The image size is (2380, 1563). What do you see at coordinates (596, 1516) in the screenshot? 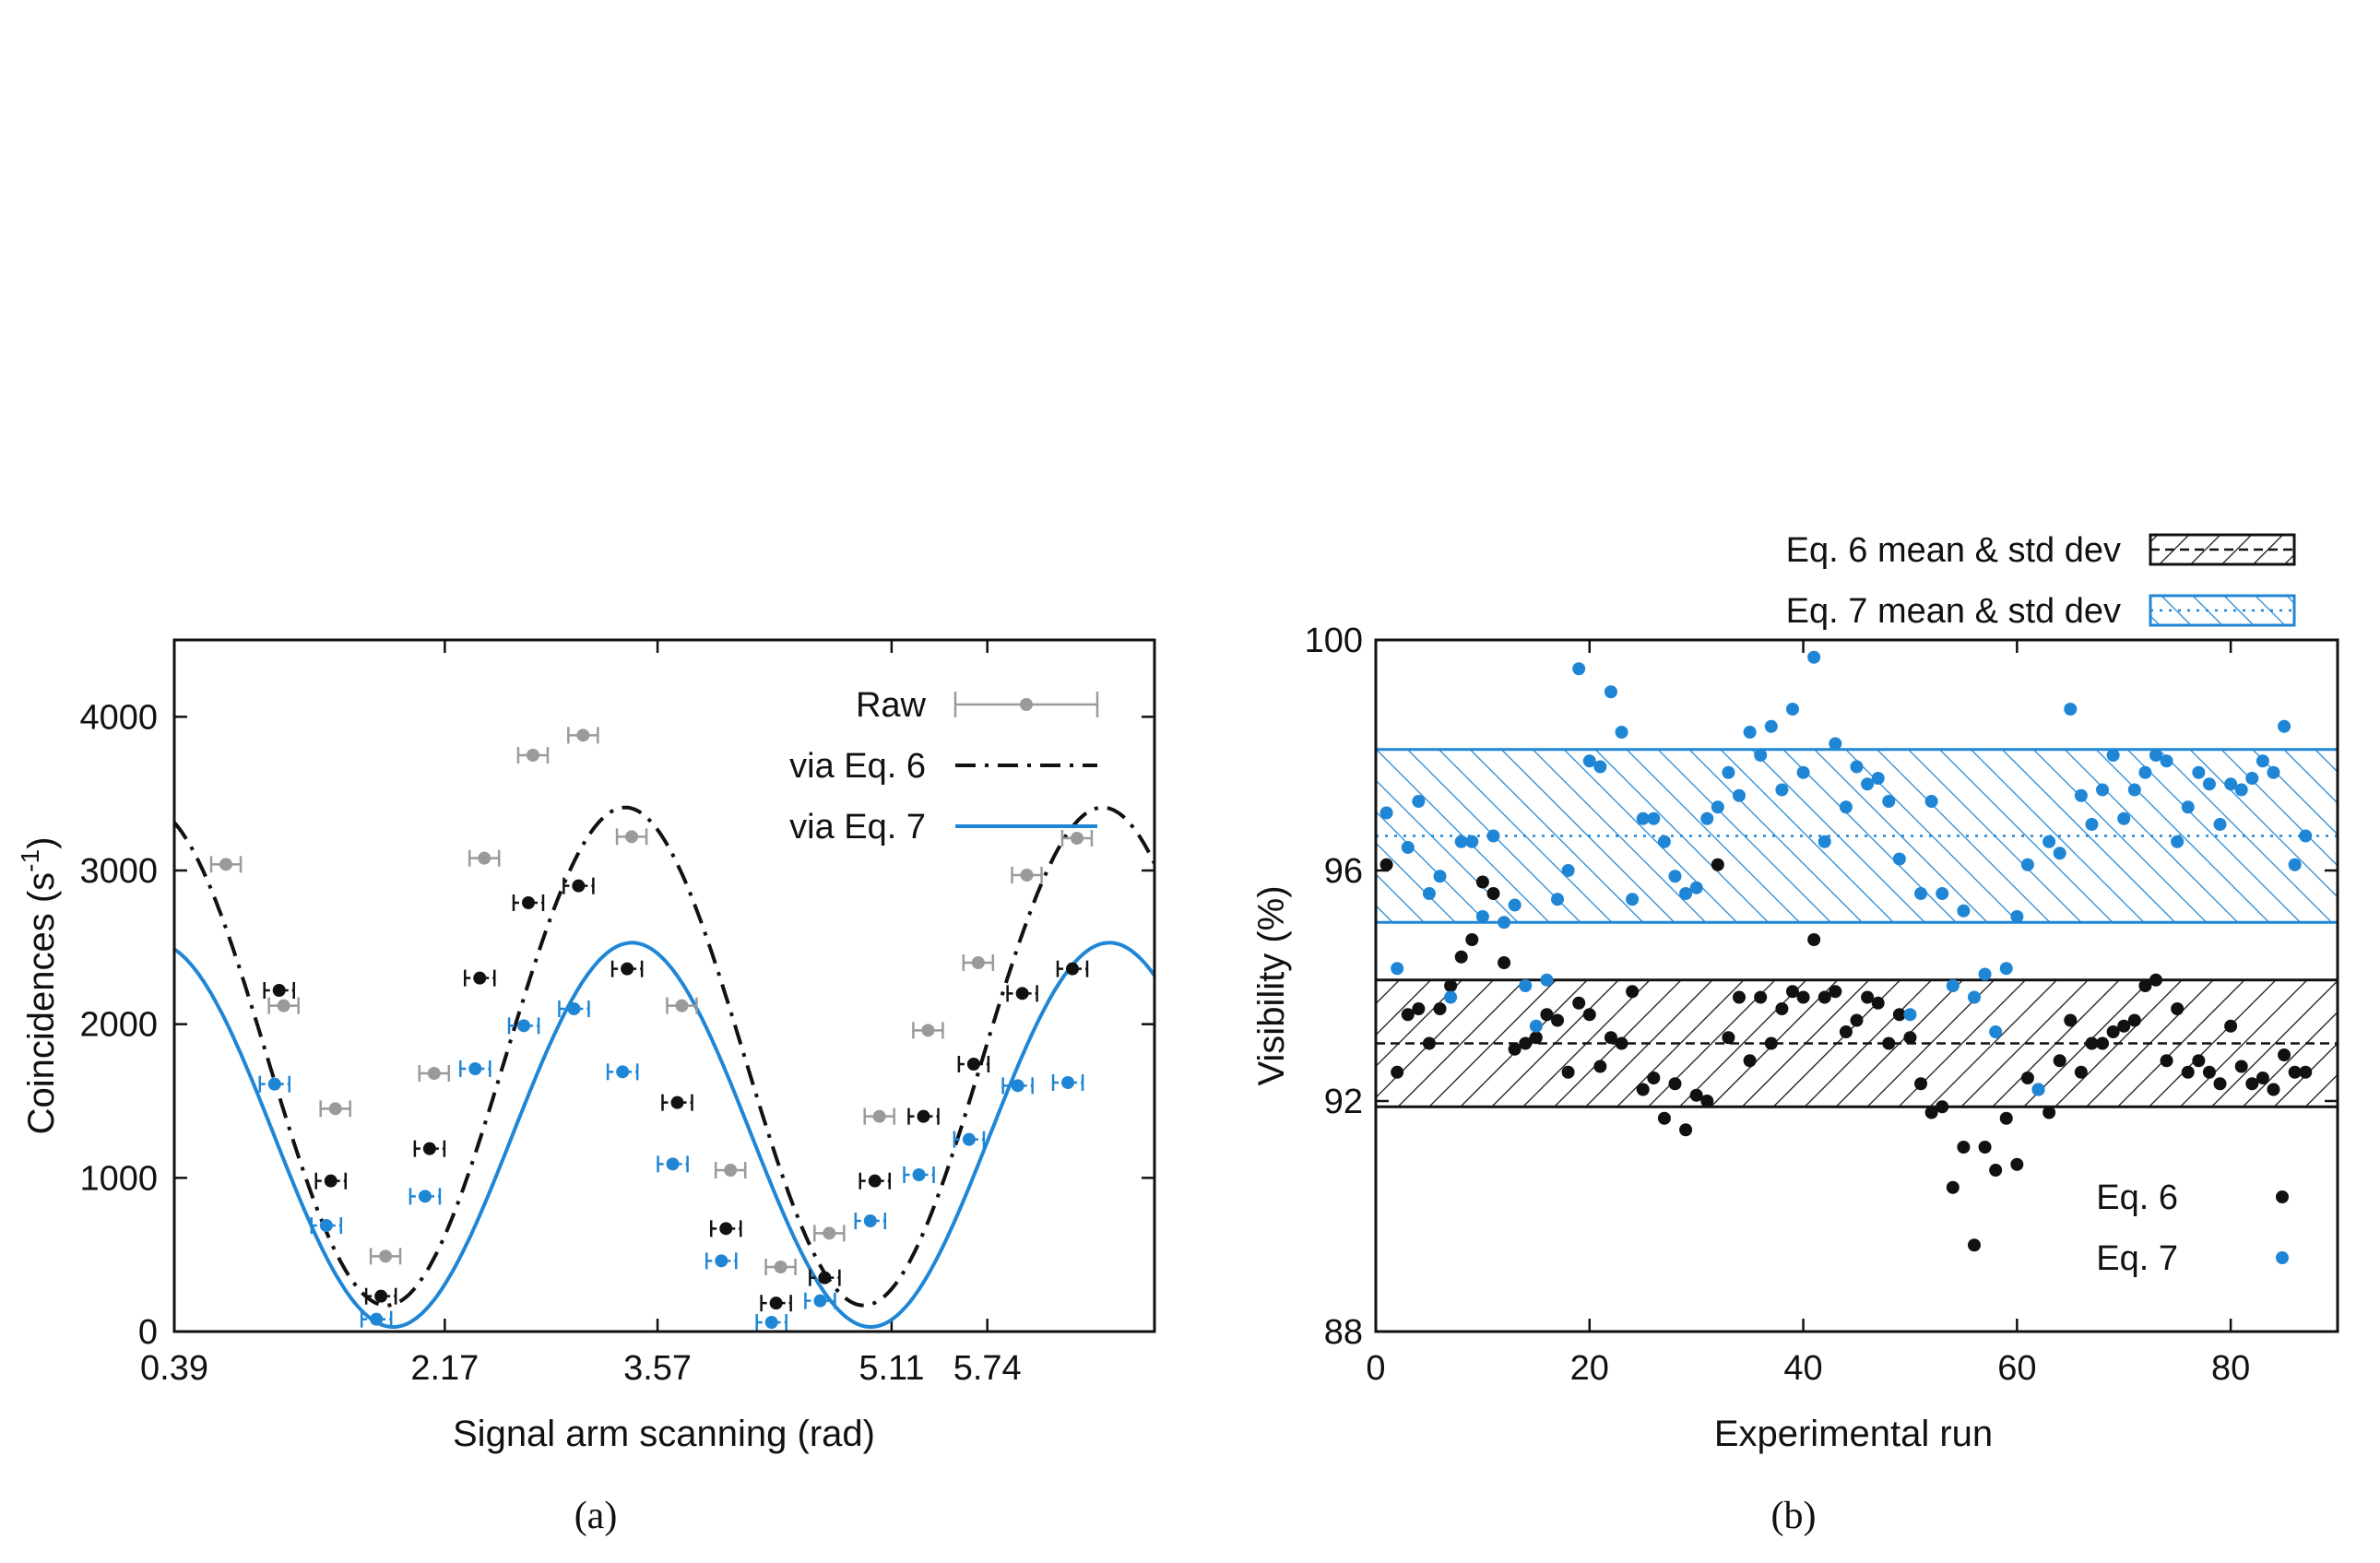
I see `panel-a-caption: (a)` at bounding box center [596, 1516].